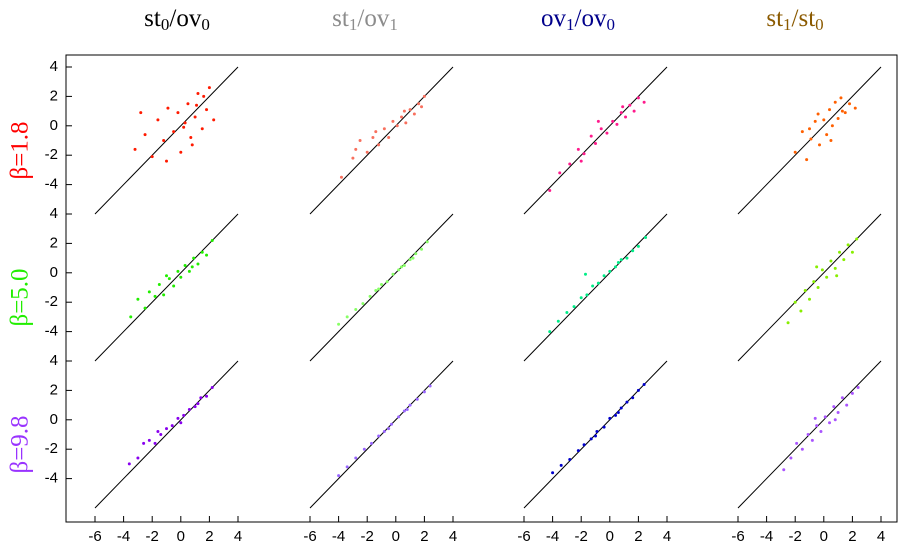  Describe the element at coordinates (51, 184) in the screenshot. I see `y-tick-label: -4` at that location.